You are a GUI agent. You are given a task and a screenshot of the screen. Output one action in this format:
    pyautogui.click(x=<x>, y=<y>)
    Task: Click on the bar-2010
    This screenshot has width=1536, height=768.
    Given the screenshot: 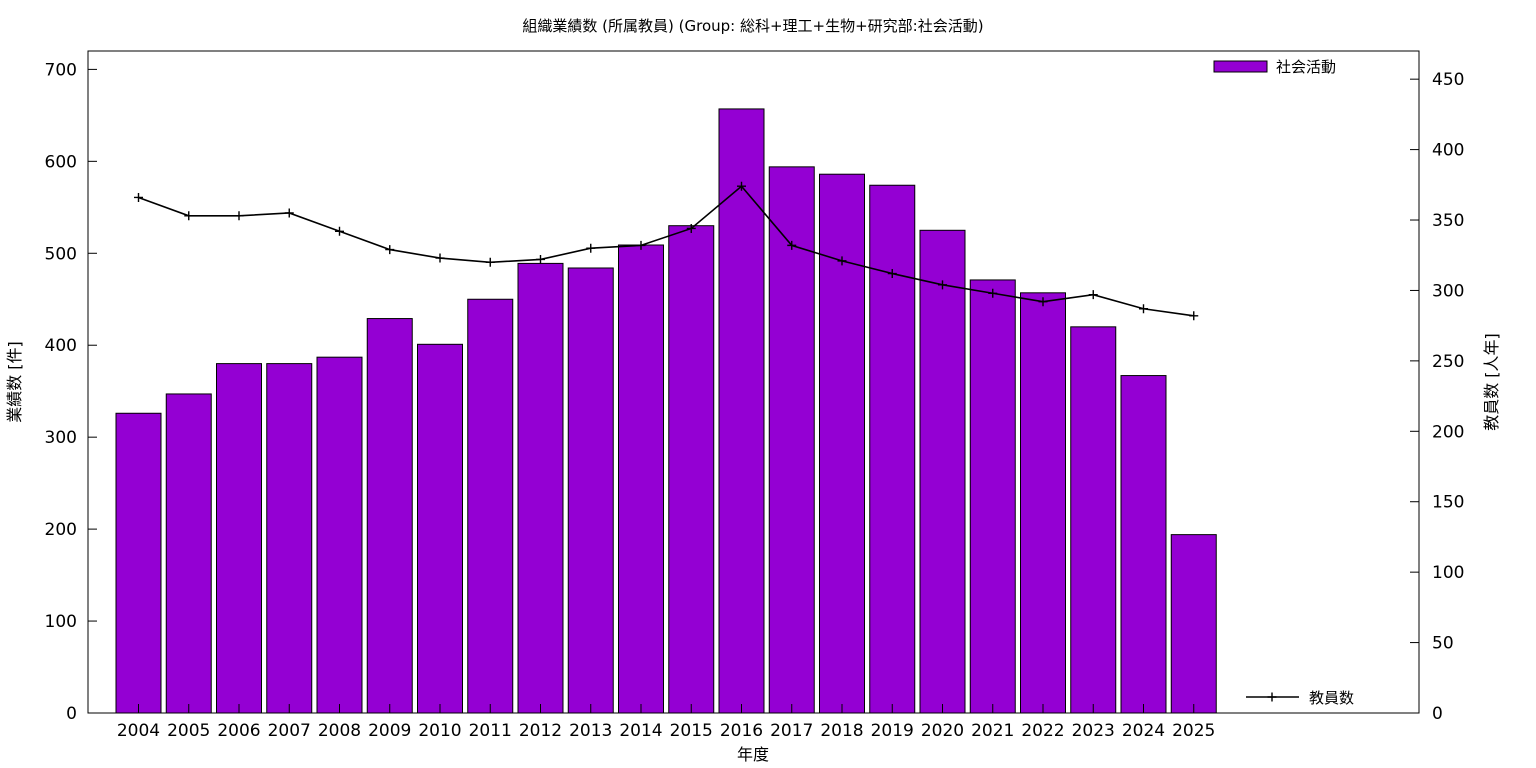 What is the action you would take?
    pyautogui.click(x=440, y=528)
    